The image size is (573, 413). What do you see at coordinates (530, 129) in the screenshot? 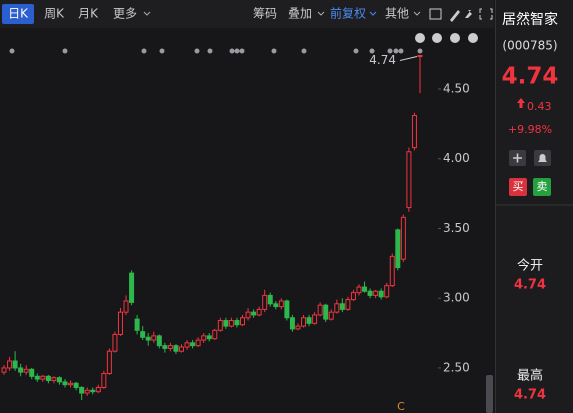
I see `change-pct: +9.98%` at bounding box center [530, 129].